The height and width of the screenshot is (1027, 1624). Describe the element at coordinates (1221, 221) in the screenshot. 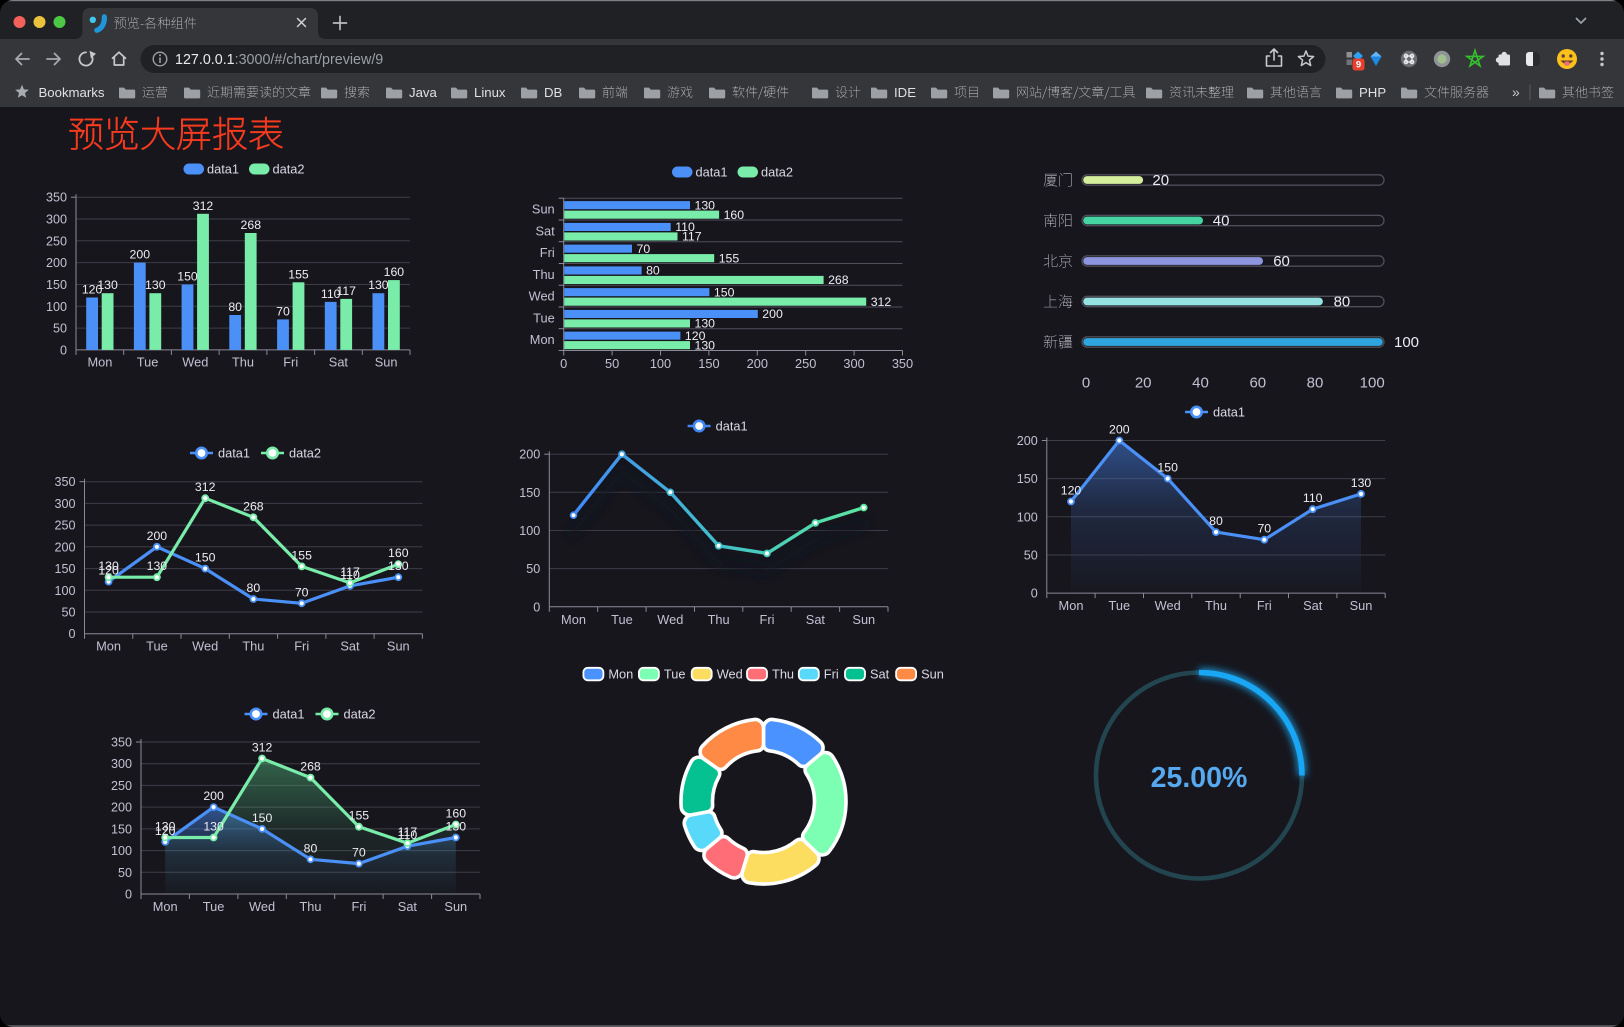

I see `svg-text: 40` at that location.